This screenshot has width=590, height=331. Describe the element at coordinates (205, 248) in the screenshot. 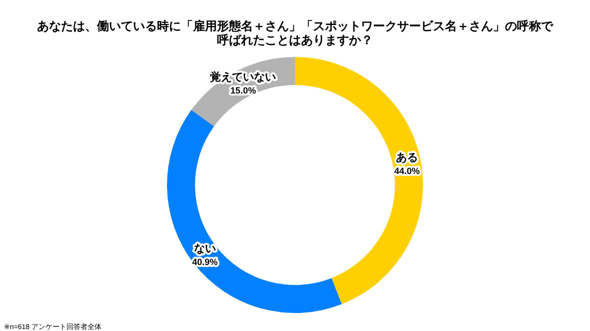

I see `slice-label: ない` at that location.